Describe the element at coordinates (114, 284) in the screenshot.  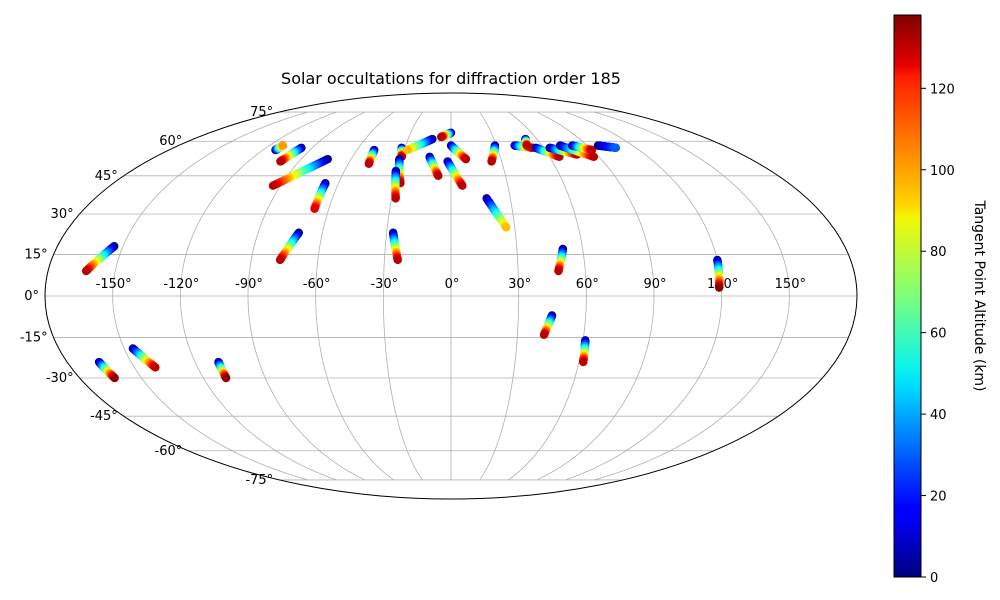
I see `x-tick-label: -150°` at that location.